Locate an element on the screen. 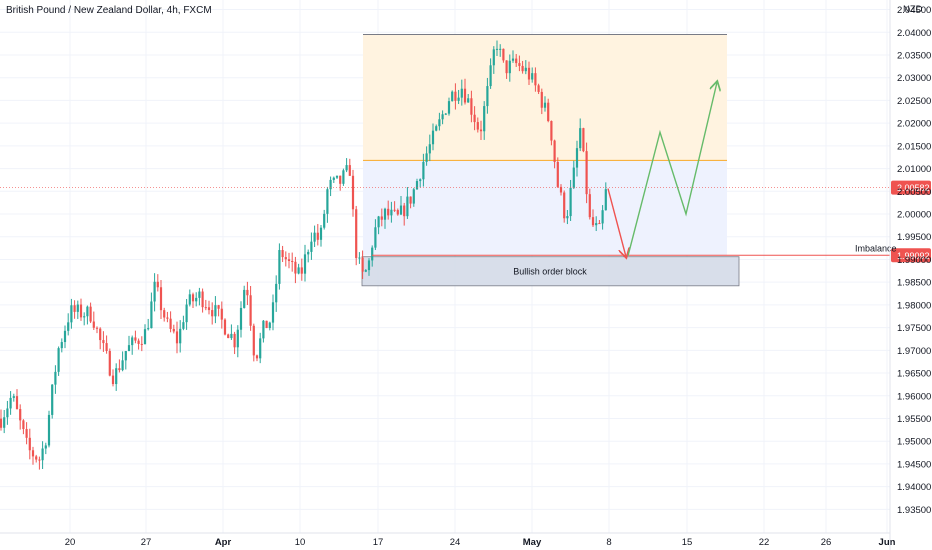 This screenshot has width=932, height=550. imbalance-price-tag is located at coordinates (911, 255).